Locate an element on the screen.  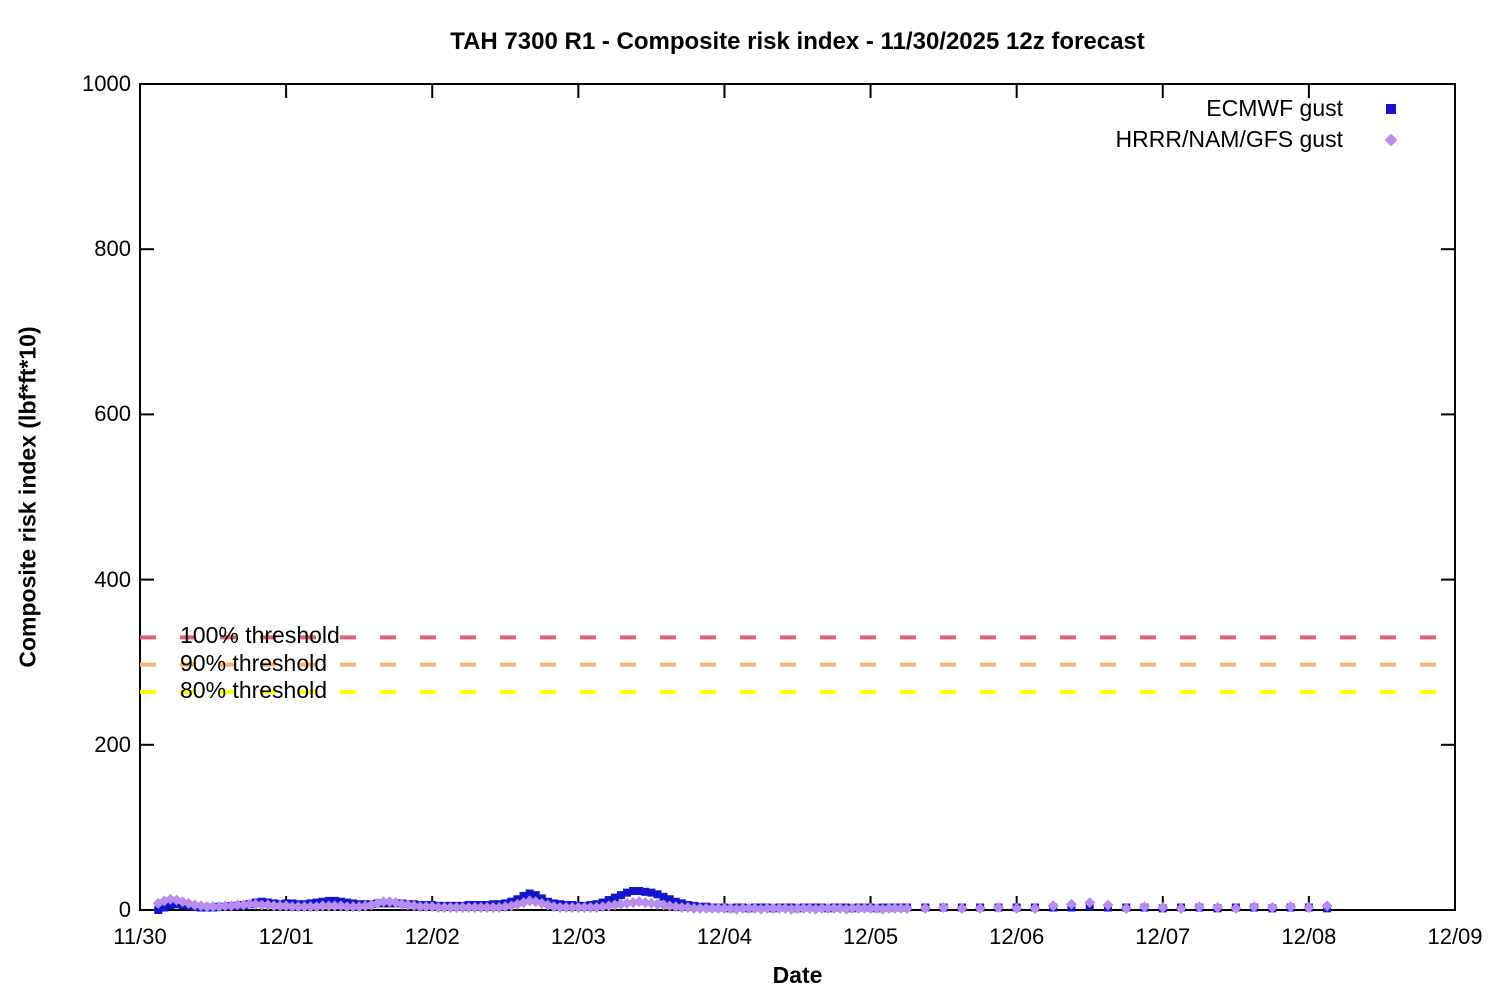
y-tick-label: 1000 is located at coordinates (106, 83).